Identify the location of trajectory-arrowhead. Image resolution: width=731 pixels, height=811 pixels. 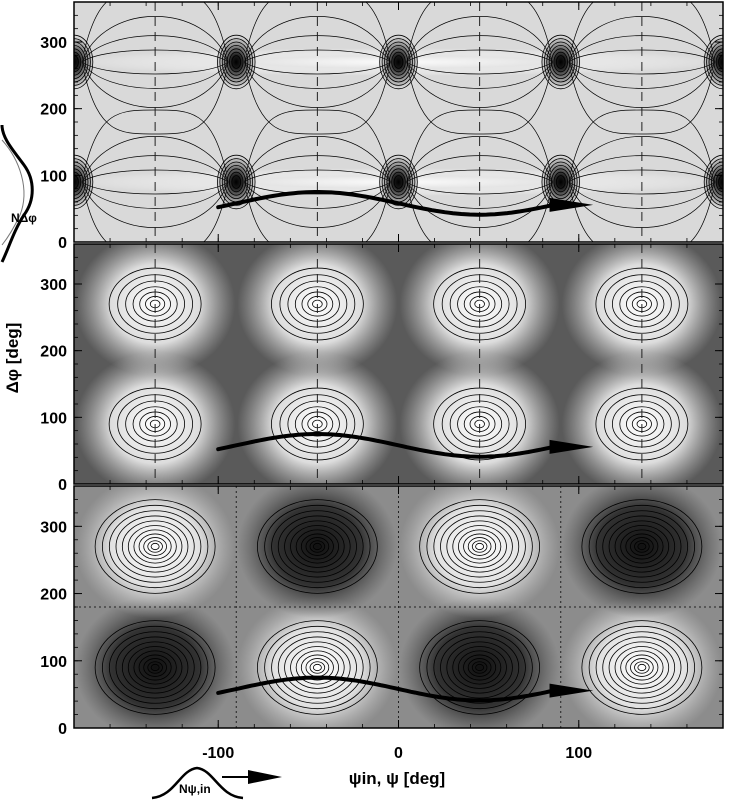
(571, 446).